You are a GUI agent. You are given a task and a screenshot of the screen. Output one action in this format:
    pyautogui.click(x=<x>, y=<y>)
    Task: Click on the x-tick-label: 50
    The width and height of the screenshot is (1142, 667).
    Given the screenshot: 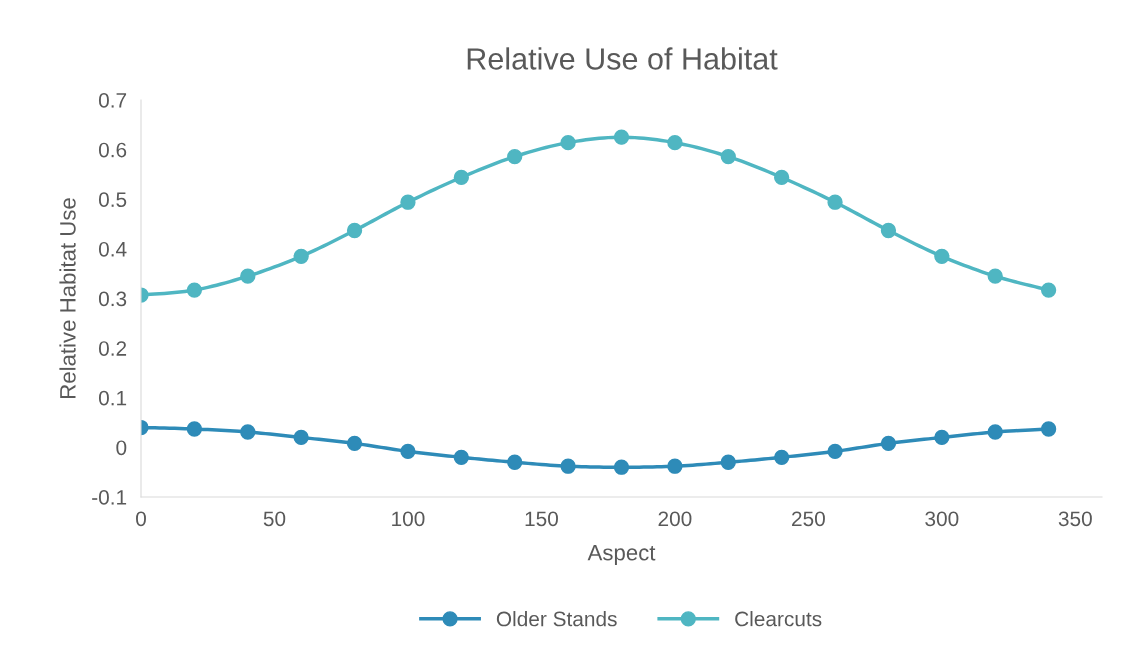 What is the action you would take?
    pyautogui.click(x=274, y=519)
    